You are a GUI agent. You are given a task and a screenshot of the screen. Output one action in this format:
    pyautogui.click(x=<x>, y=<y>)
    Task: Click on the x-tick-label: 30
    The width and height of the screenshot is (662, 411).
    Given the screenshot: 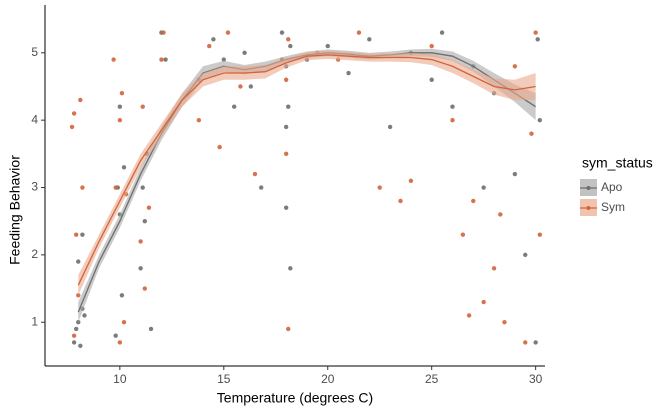 What is the action you would take?
    pyautogui.click(x=536, y=379)
    